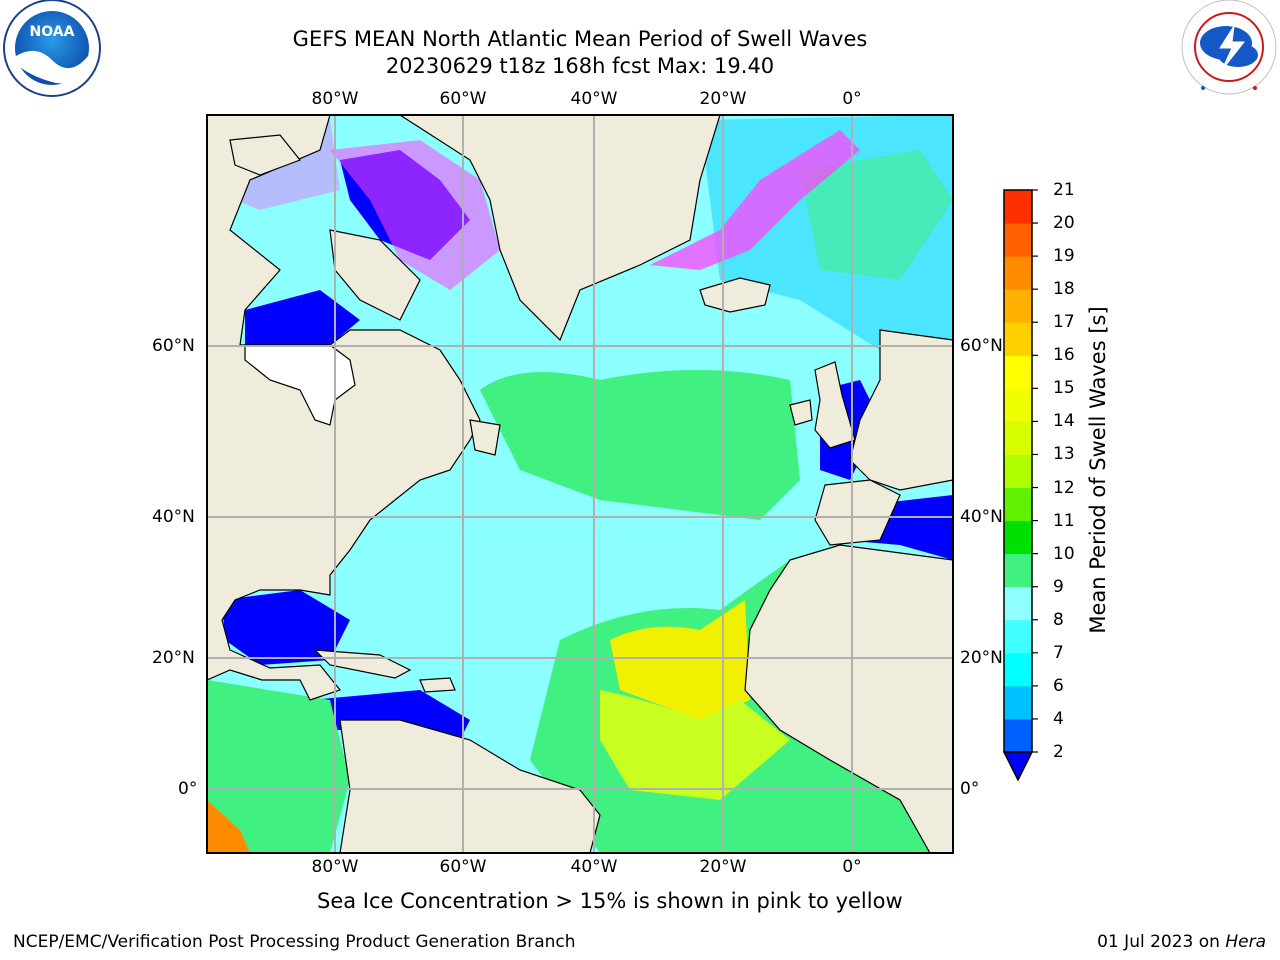  Describe the element at coordinates (1064, 520) in the screenshot. I see `colorbar-tick-label: 11` at that location.